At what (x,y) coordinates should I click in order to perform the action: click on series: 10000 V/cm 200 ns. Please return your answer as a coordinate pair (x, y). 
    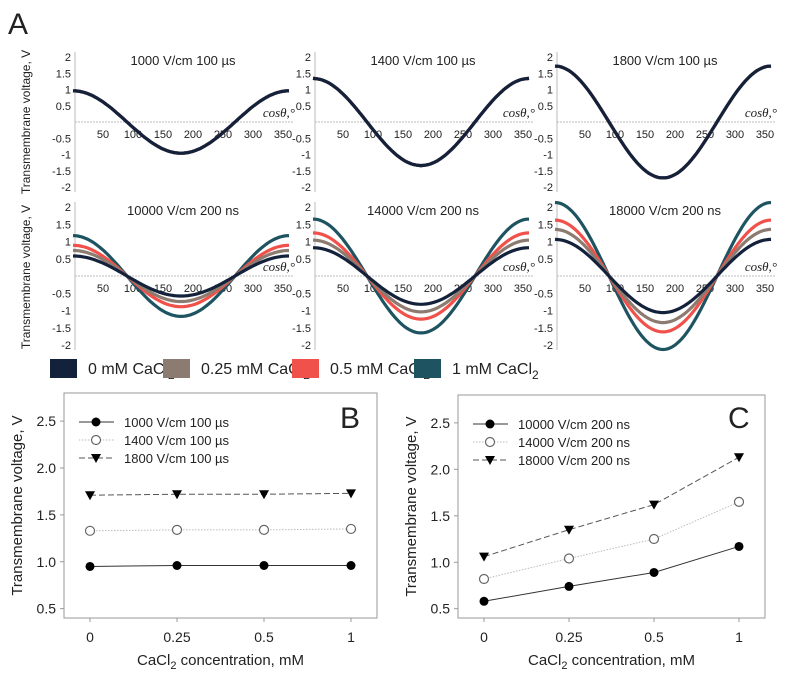
    Looking at the image, I should click on (608, 511).